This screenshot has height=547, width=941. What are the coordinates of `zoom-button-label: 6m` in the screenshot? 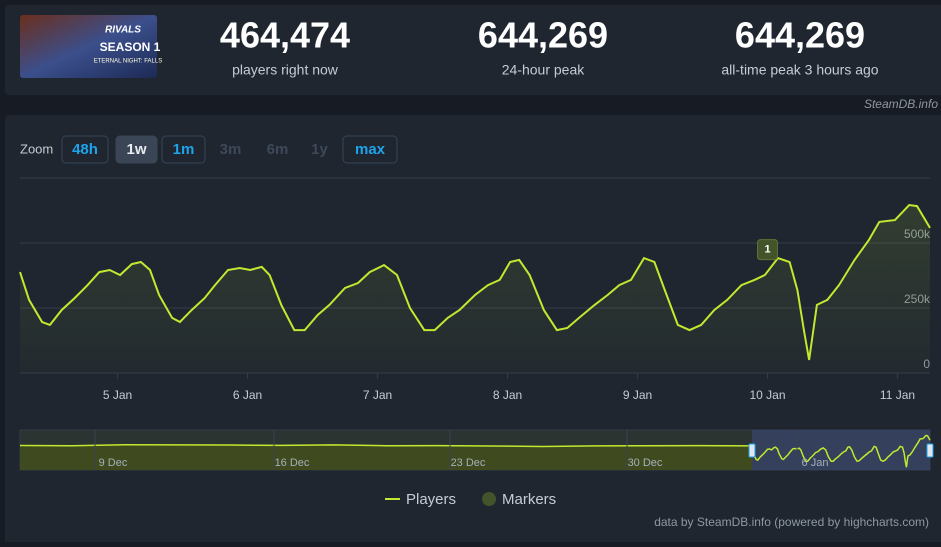 It's located at (278, 149).